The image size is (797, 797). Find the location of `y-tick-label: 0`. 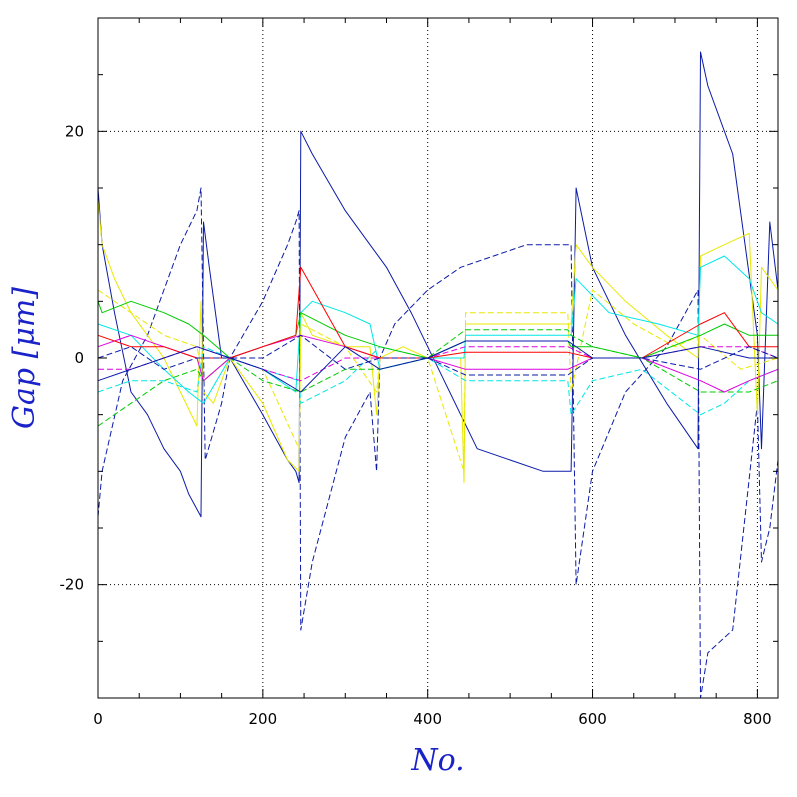

y-tick-label: 0 is located at coordinates (79, 358).